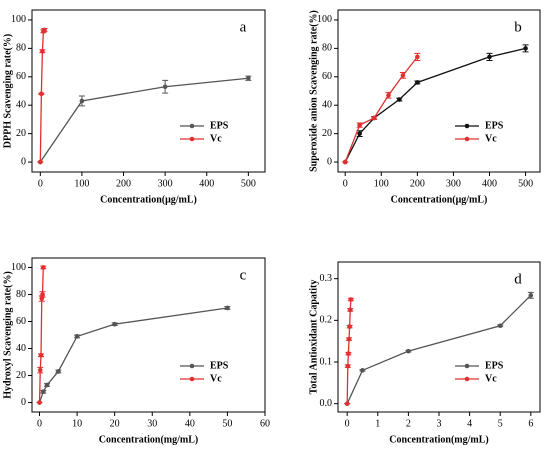 The width and height of the screenshot is (550, 460). What do you see at coordinates (243, 275) in the screenshot?
I see `panel-letter: c` at bounding box center [243, 275].